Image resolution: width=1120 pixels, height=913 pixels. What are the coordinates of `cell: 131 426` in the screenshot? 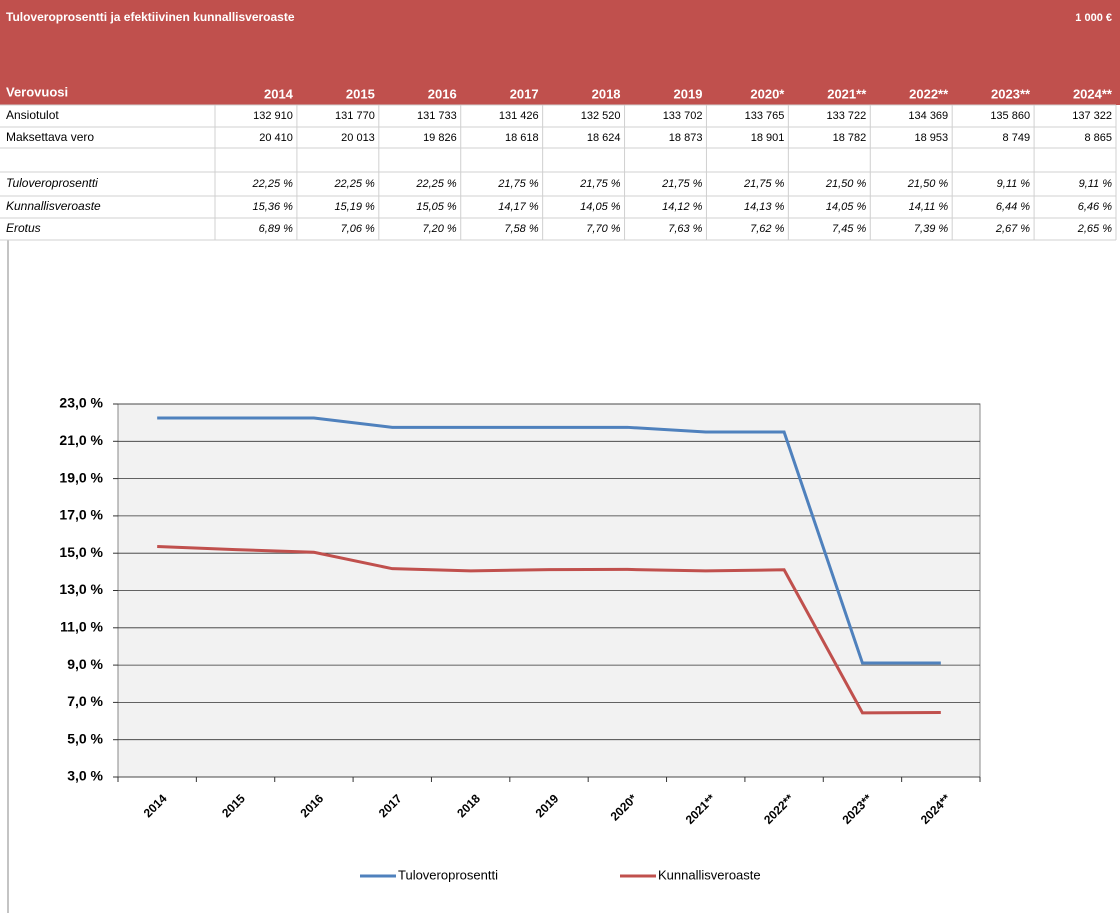 It's located at (519, 116).